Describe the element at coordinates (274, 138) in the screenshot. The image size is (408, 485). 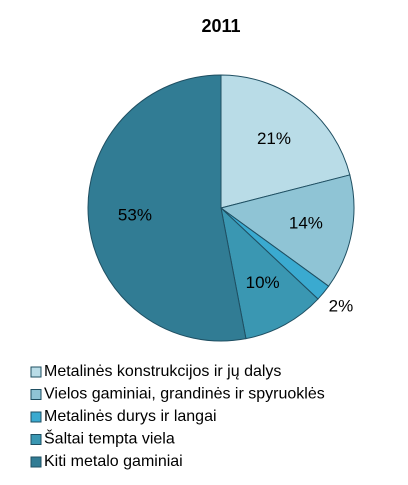
I see `data-label: 21%` at that location.